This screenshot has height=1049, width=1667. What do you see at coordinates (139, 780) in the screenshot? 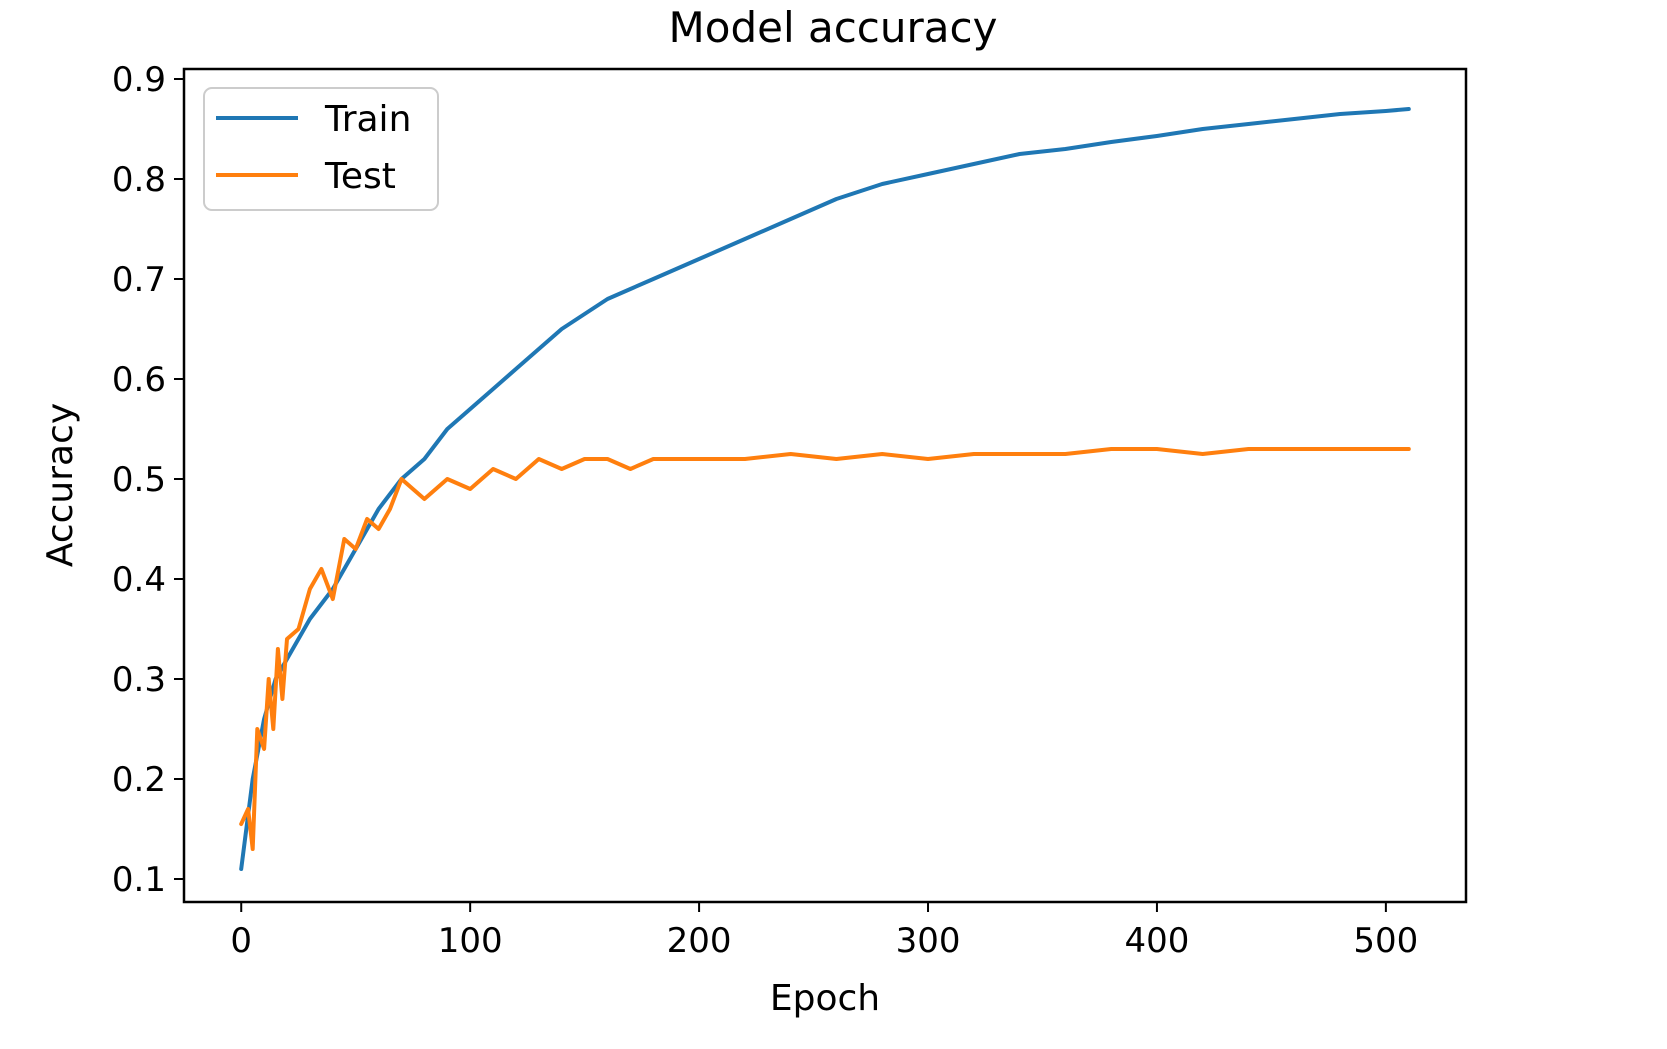
I see `y-tick-label: 0.2` at bounding box center [139, 780].